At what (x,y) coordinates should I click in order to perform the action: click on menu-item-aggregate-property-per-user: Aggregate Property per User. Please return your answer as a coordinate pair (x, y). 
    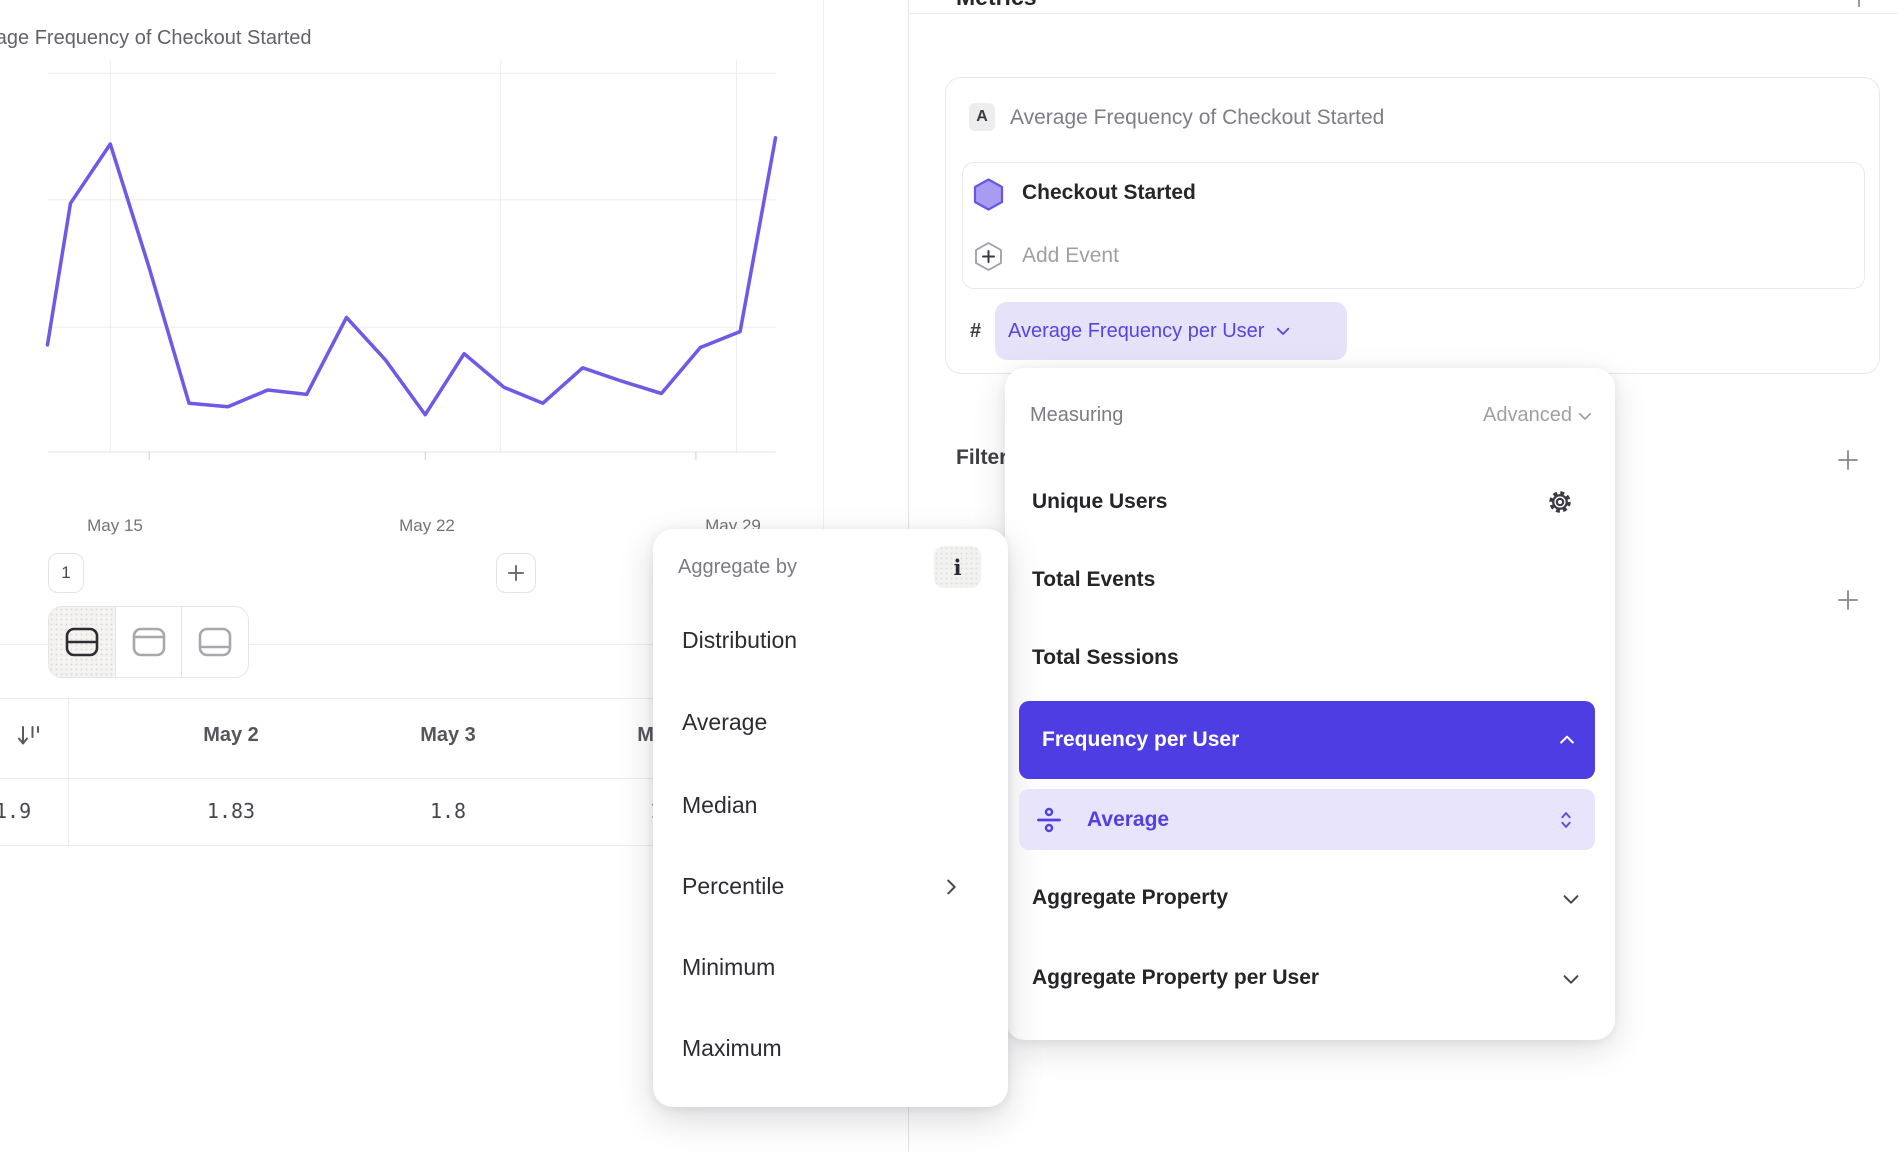
    Looking at the image, I should click on (1176, 977).